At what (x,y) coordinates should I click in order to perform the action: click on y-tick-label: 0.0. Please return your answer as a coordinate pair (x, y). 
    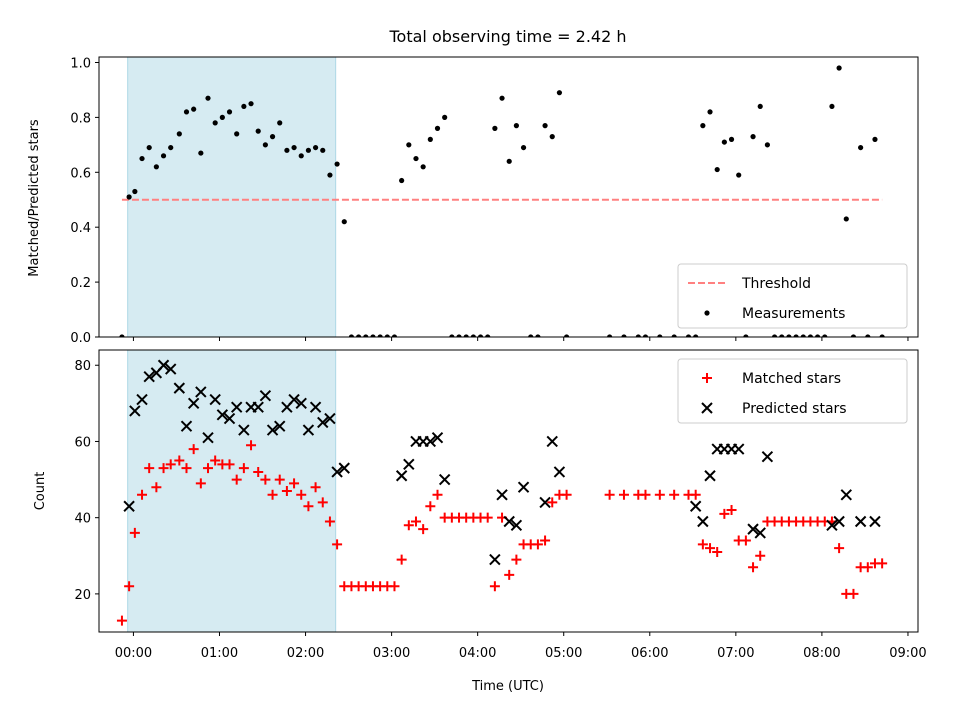
    Looking at the image, I should click on (80, 338).